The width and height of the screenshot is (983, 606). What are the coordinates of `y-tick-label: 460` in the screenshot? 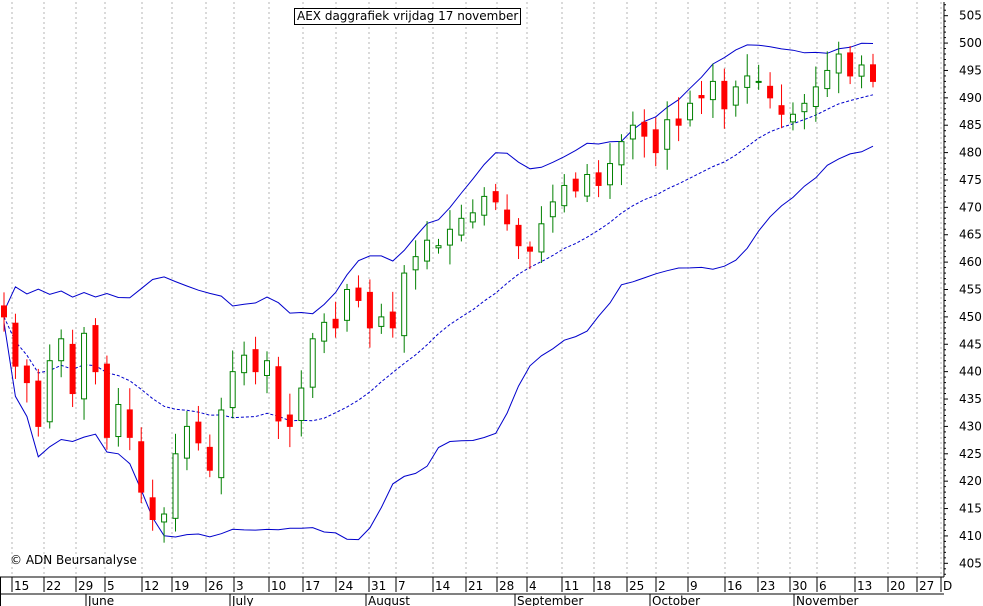 It's located at (970, 262).